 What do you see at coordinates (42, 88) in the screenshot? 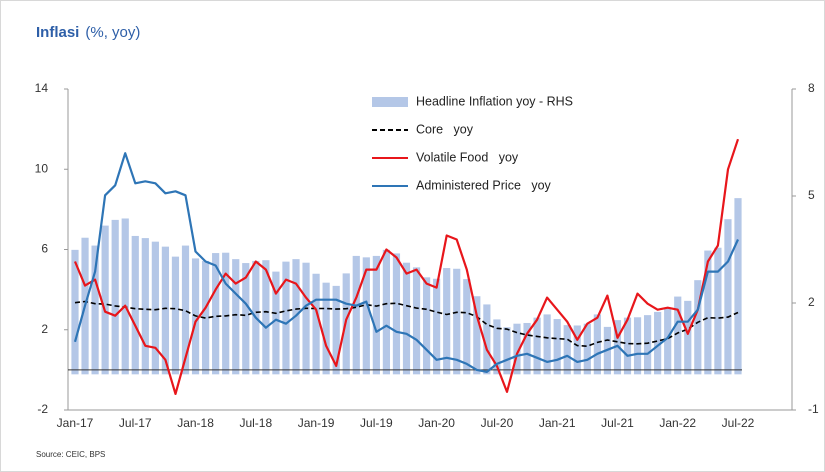
I see `y-tick-label: 14` at bounding box center [42, 88].